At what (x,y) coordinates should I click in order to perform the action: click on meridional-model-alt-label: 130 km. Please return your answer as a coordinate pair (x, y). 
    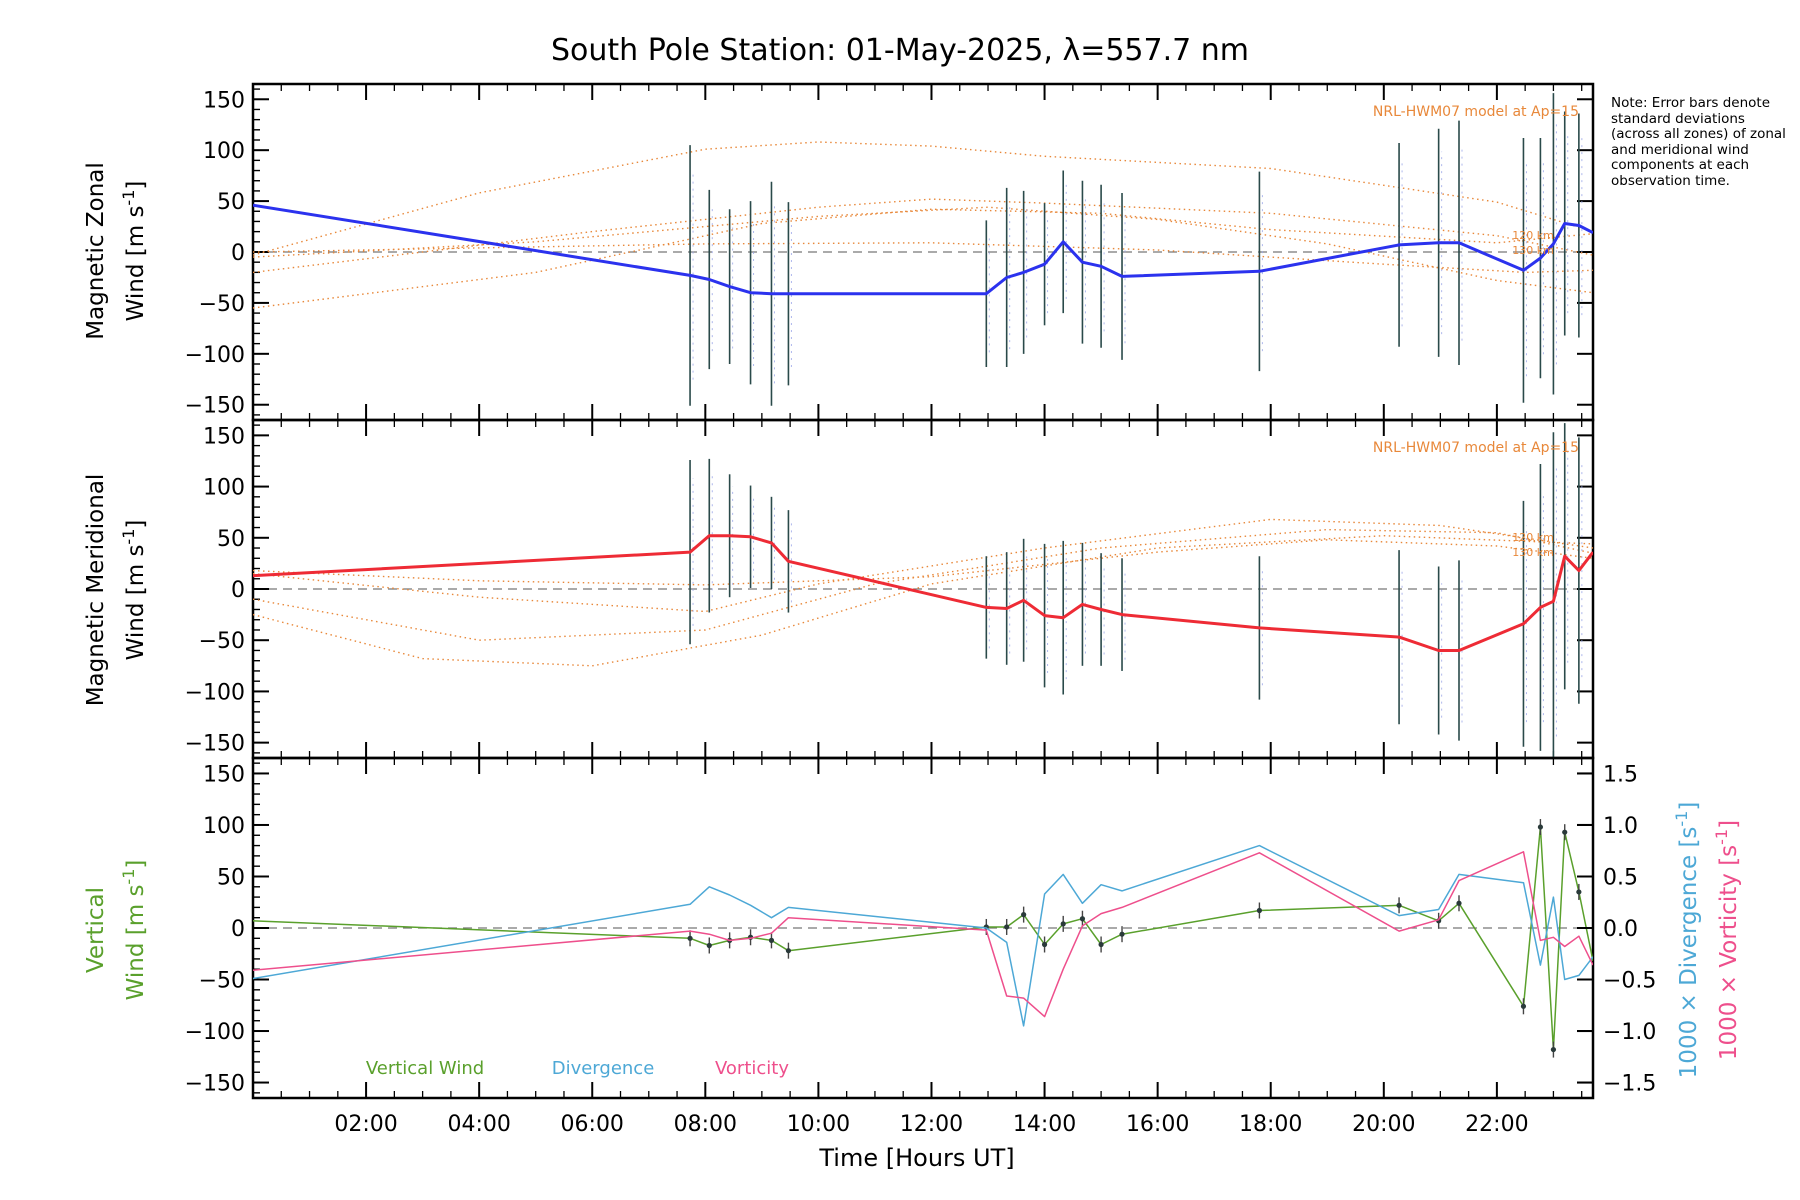
    Looking at the image, I should click on (1533, 552).